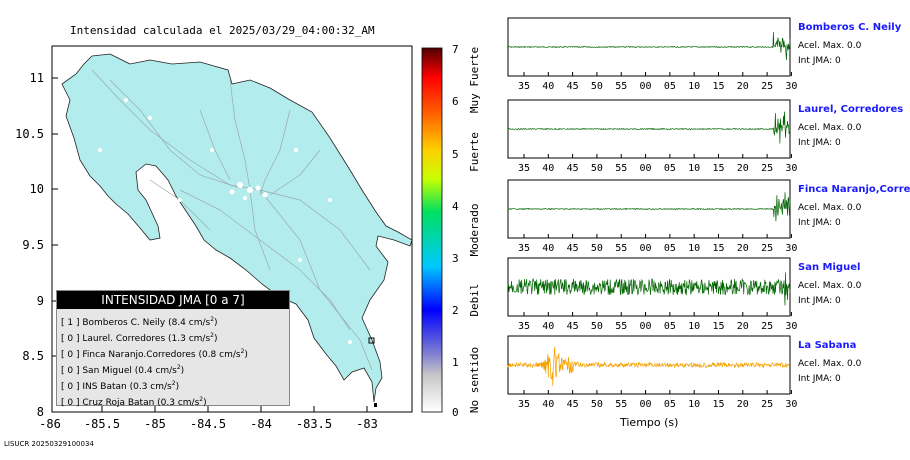 Image resolution: width=910 pixels, height=460 pixels. I want to click on map-y-tick: 11, so click(37, 78).